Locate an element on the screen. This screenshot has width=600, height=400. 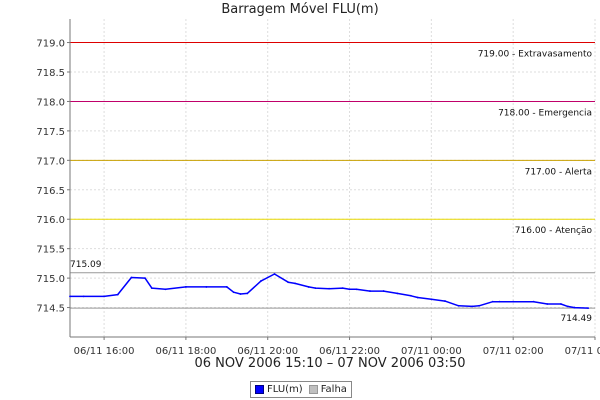
legend: FLU(m) Falha is located at coordinates (301, 389).